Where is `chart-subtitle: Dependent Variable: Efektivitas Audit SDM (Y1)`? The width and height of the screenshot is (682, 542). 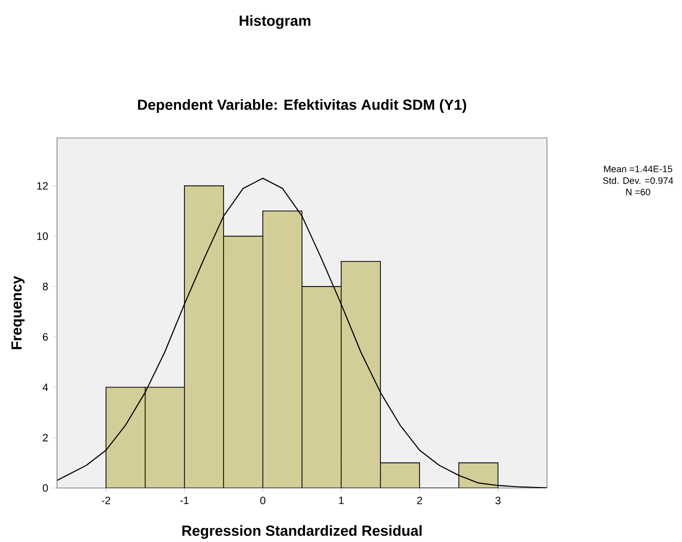
chart-subtitle: Dependent Variable: Efektivitas Audit SDM (Y1) is located at coordinates (302, 106).